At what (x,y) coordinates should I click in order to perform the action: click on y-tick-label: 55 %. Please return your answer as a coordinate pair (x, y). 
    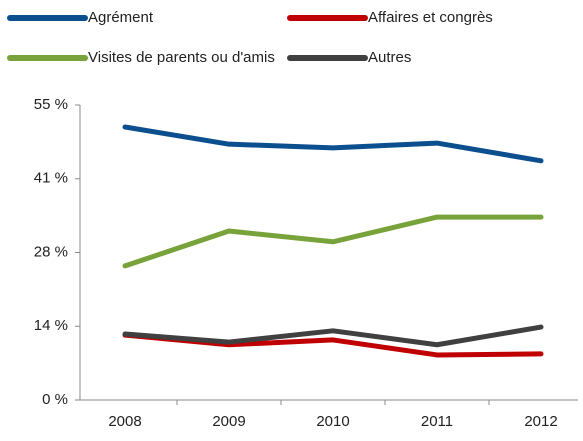
    Looking at the image, I should click on (51, 104).